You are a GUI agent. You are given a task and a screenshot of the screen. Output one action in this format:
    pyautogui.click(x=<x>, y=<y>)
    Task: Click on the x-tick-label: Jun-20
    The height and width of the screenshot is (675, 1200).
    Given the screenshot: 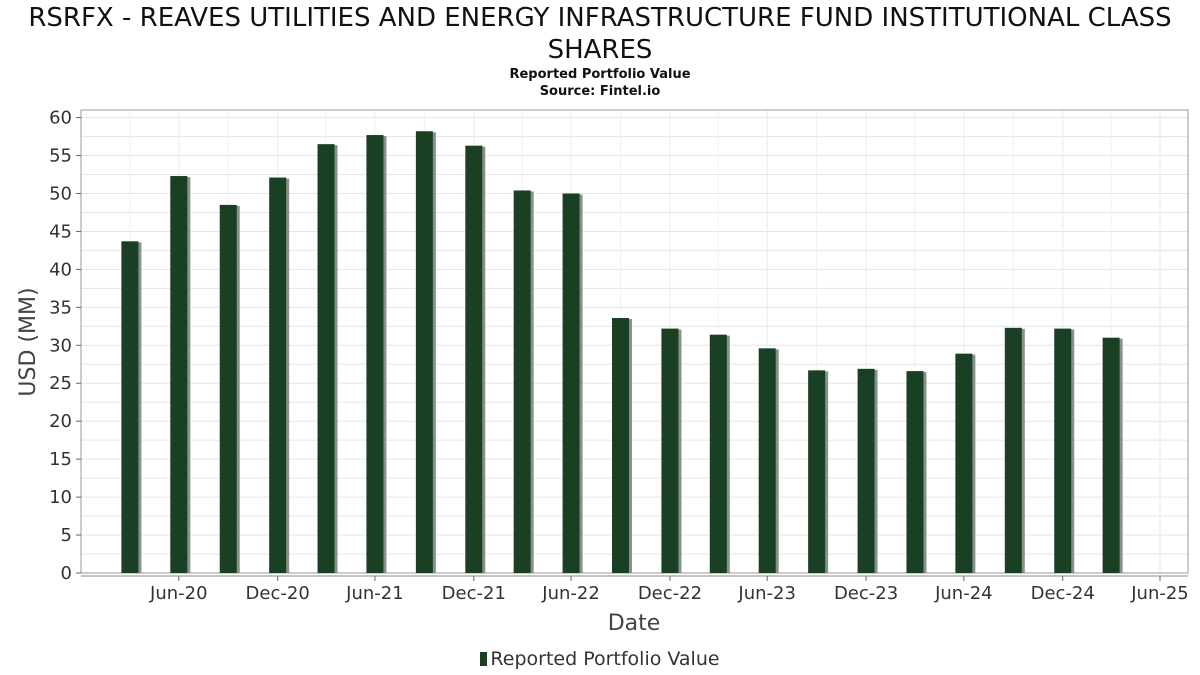 What is the action you would take?
    pyautogui.click(x=178, y=593)
    